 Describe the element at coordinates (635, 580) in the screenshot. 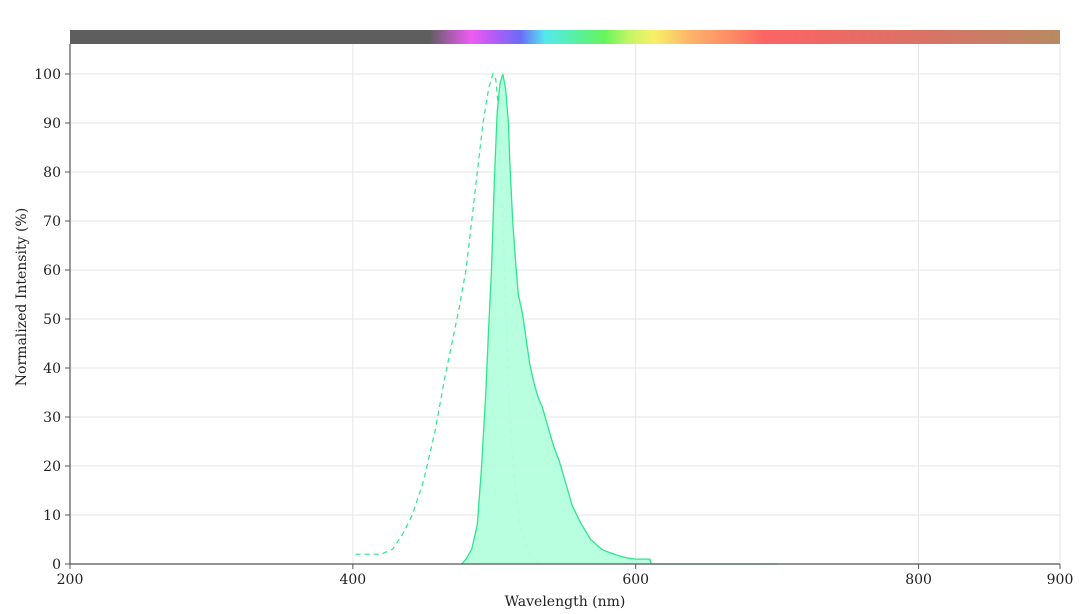

I see `x-tick-label: 600` at that location.